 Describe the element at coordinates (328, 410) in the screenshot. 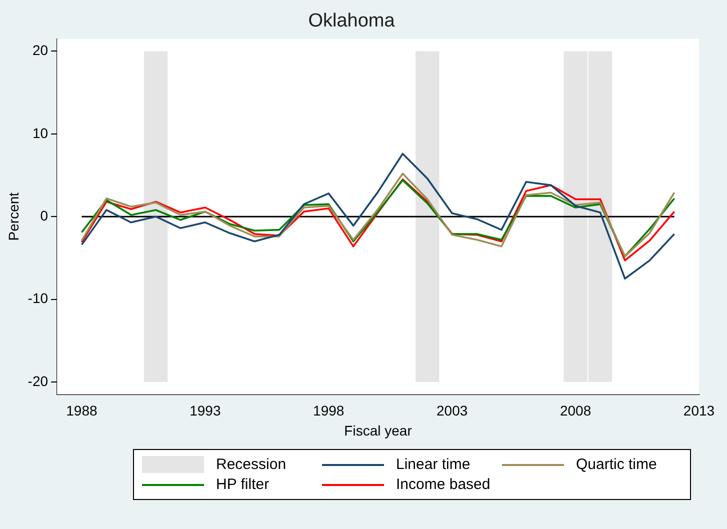

I see `x-tick-label: 1998` at that location.